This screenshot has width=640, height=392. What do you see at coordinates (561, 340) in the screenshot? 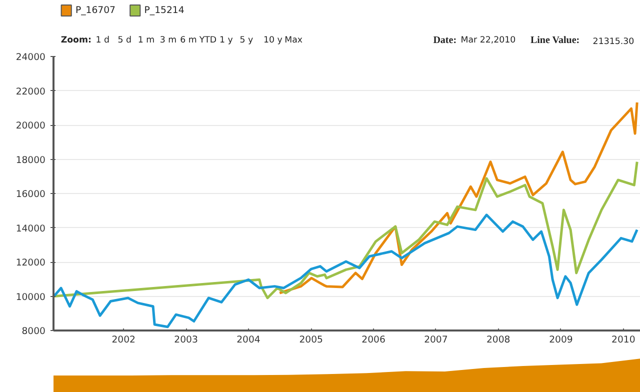
I see `x-tick-label: 2009` at bounding box center [561, 340].